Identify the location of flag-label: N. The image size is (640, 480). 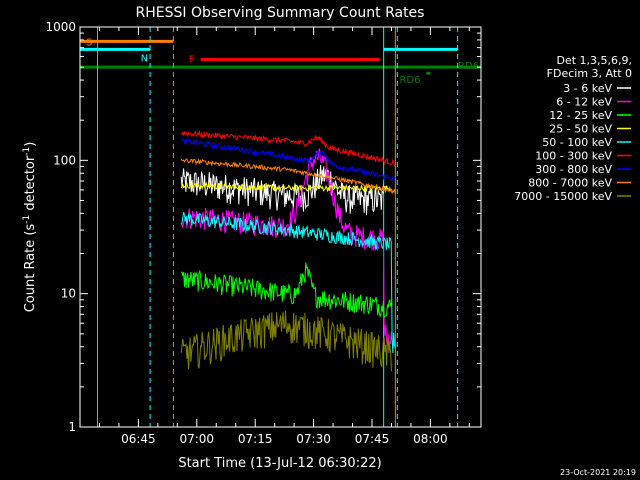
(144, 58).